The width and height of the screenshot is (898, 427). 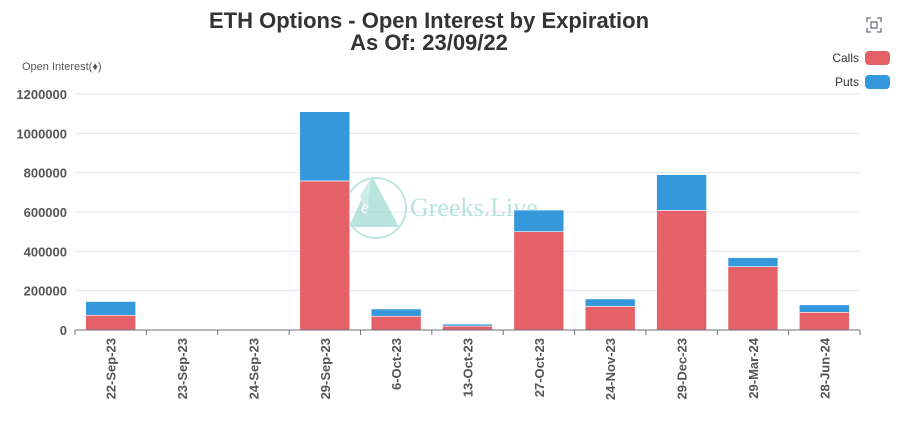 What do you see at coordinates (111, 368) in the screenshot?
I see `x-tick-label: 22-Sep-23` at bounding box center [111, 368].